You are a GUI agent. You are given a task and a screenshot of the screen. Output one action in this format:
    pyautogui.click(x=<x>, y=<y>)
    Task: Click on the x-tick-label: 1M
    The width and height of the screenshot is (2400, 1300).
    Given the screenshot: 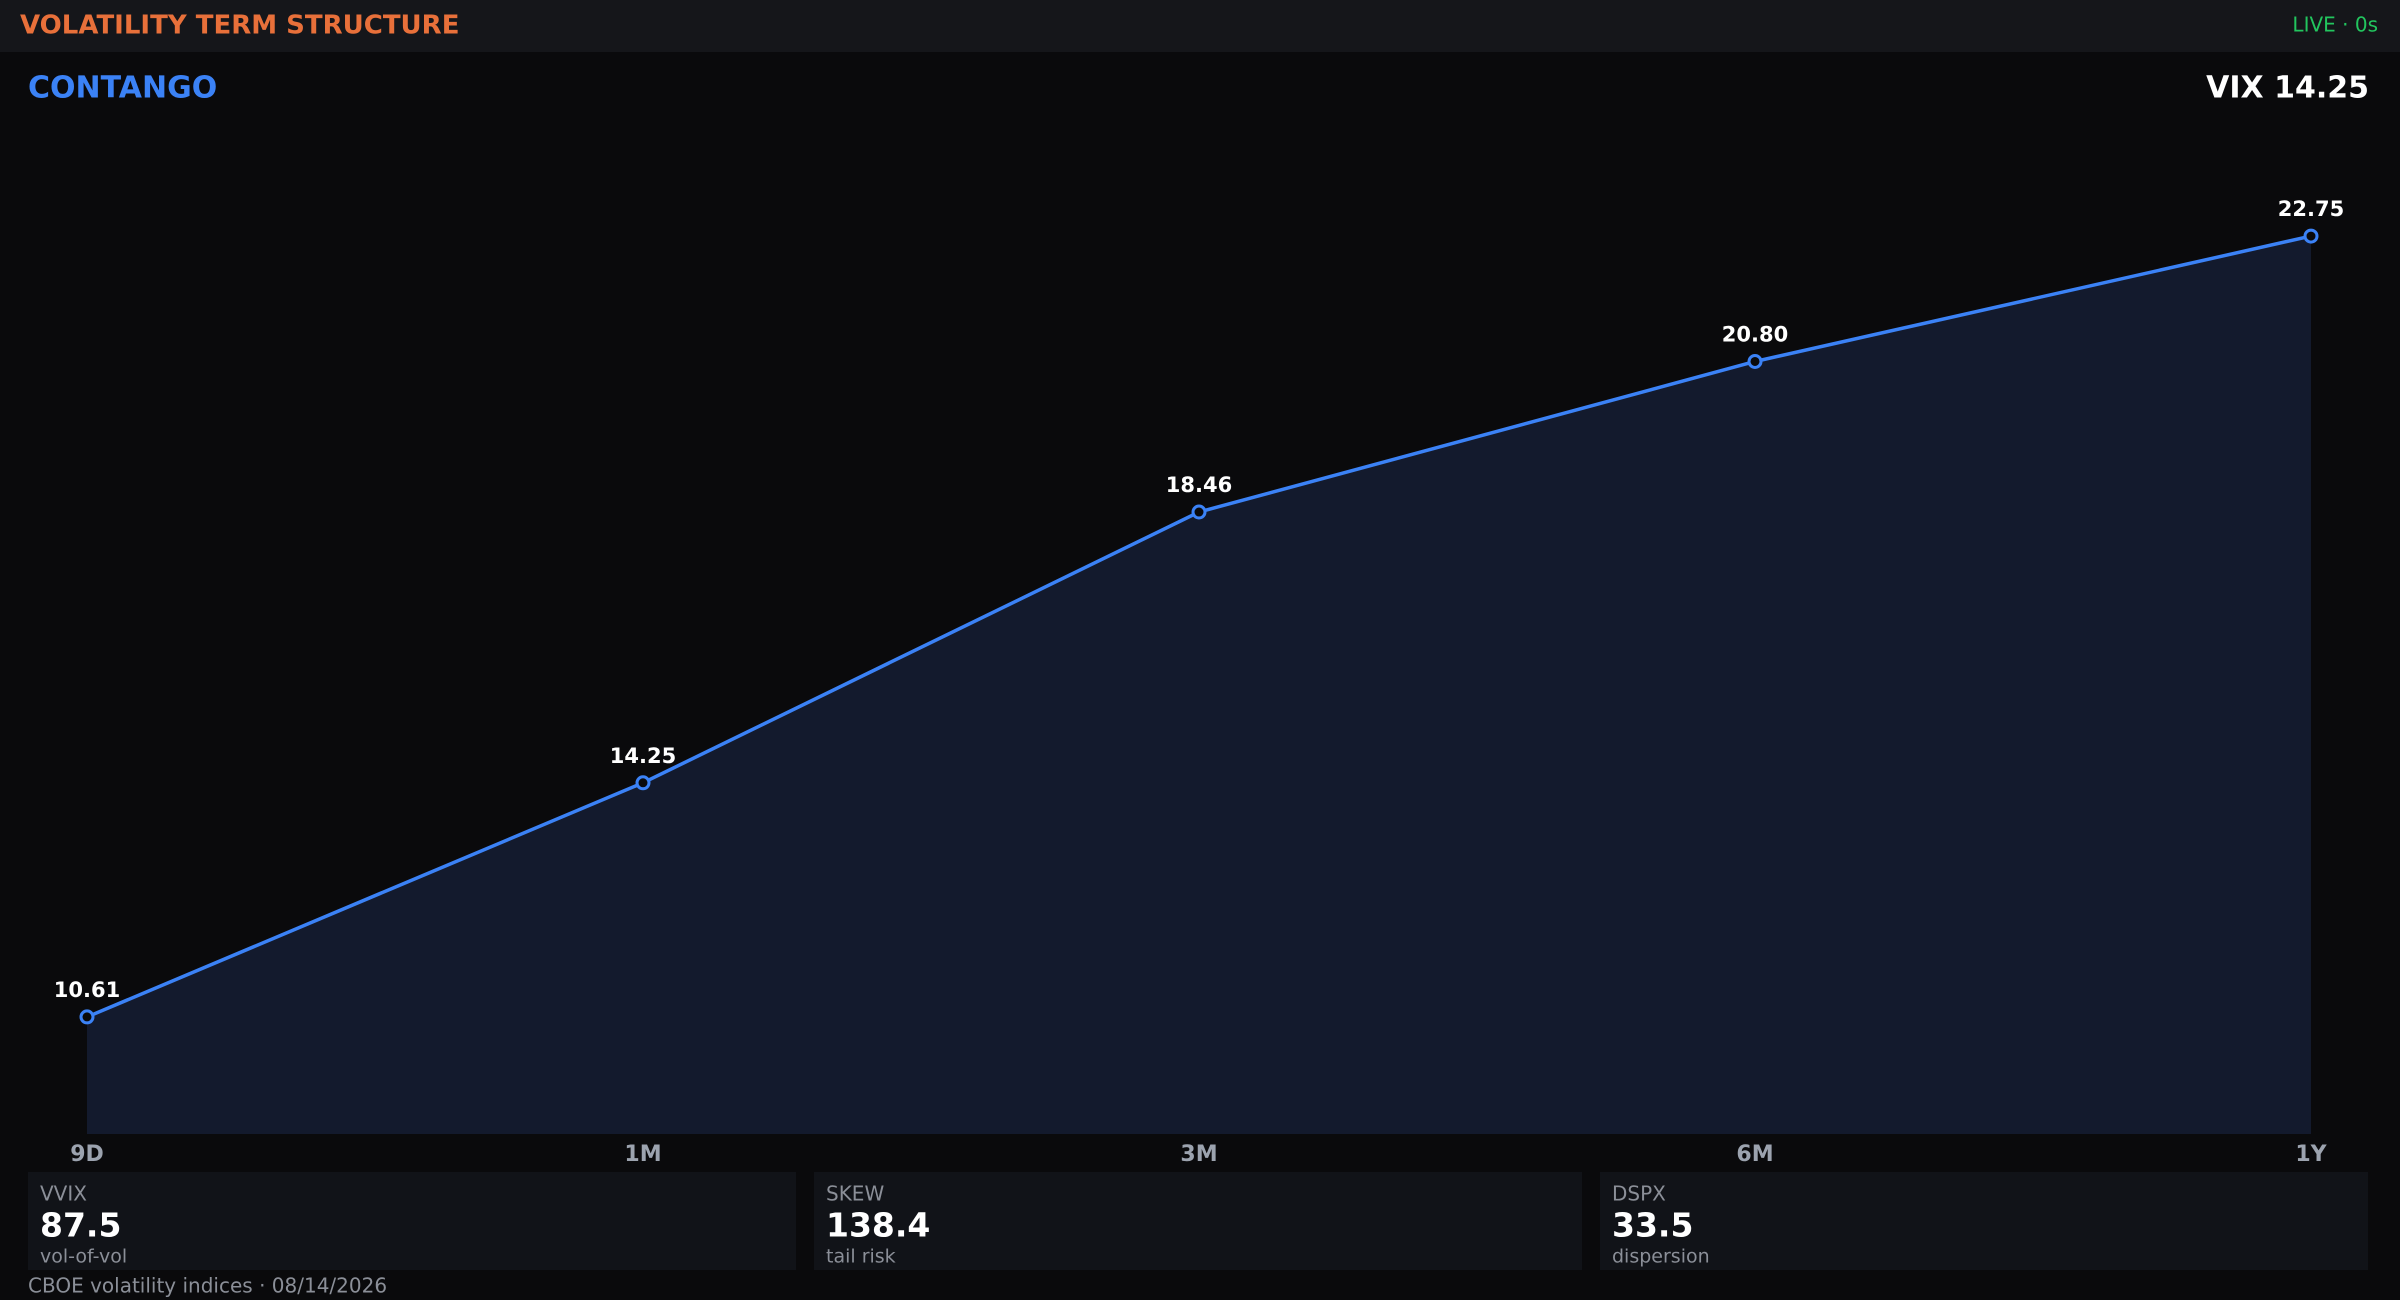 What is the action you would take?
    pyautogui.click(x=642, y=1154)
    